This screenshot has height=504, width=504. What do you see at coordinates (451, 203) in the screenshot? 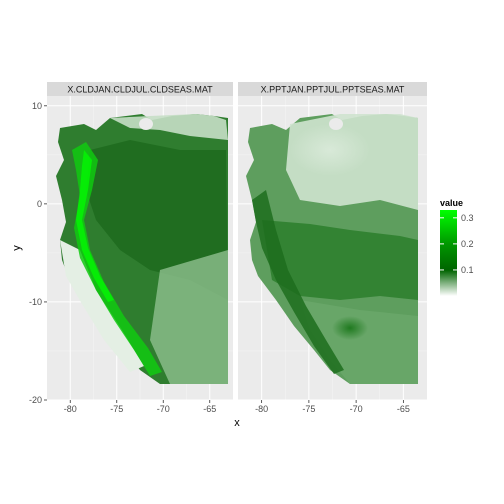
I see `legend-title: value` at bounding box center [451, 203].